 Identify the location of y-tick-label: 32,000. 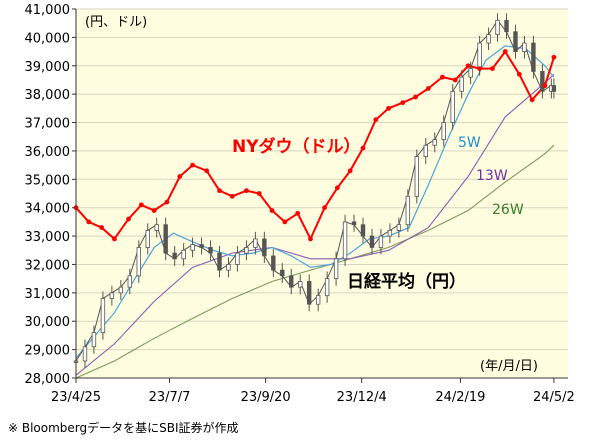
(48, 265).